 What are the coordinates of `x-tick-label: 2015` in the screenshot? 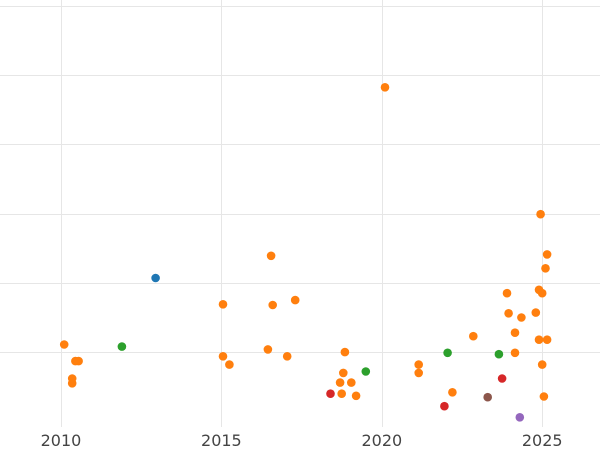 It's located at (221, 440).